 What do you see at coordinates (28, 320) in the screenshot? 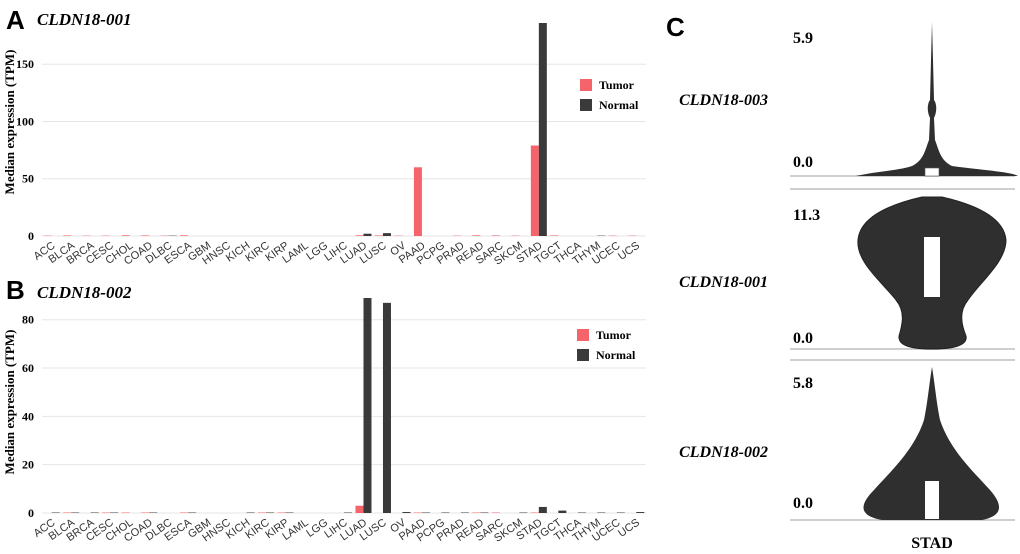
I see `y-tick-label: 80` at bounding box center [28, 320].